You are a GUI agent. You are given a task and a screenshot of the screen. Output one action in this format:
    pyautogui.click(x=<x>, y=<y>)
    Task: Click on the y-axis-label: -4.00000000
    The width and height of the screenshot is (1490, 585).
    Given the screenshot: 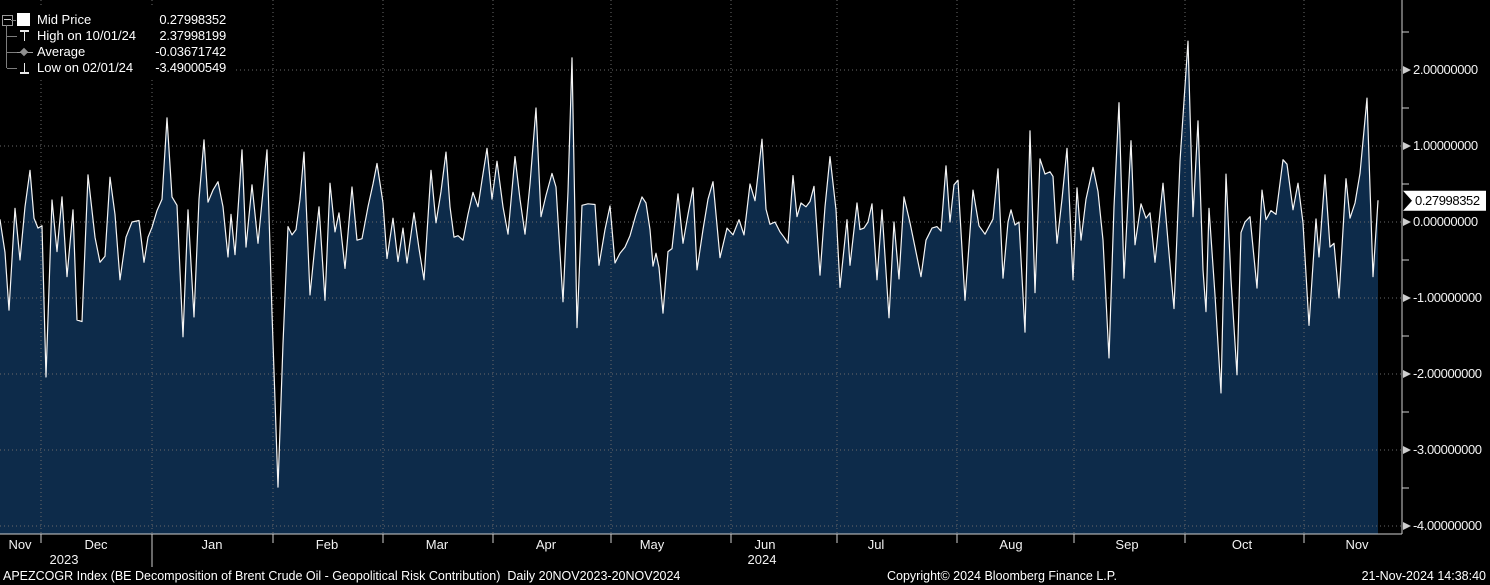 What is the action you would take?
    pyautogui.click(x=1447, y=525)
    